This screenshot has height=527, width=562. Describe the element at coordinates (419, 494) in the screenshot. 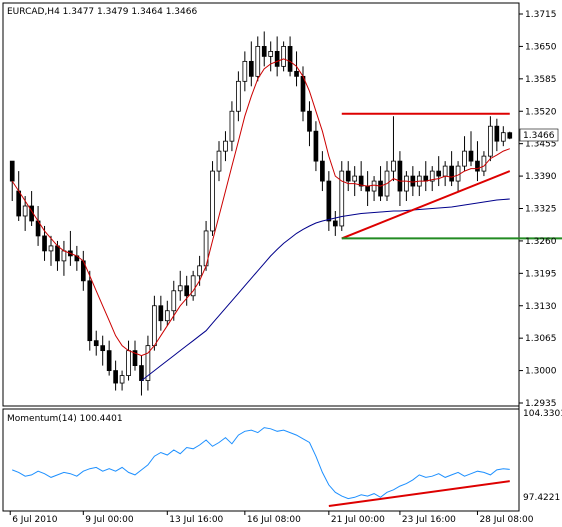

I see `momentum-trendline` at that location.